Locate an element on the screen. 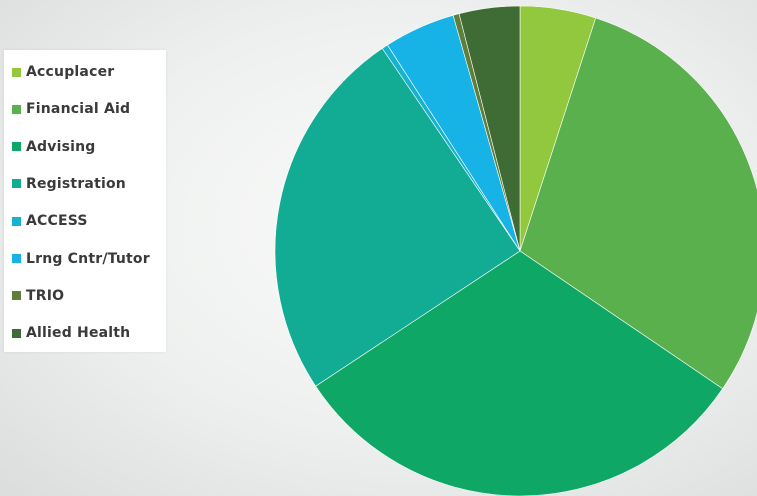 This screenshot has width=757, height=496. legend-item-registration: Registration is located at coordinates (69, 184).